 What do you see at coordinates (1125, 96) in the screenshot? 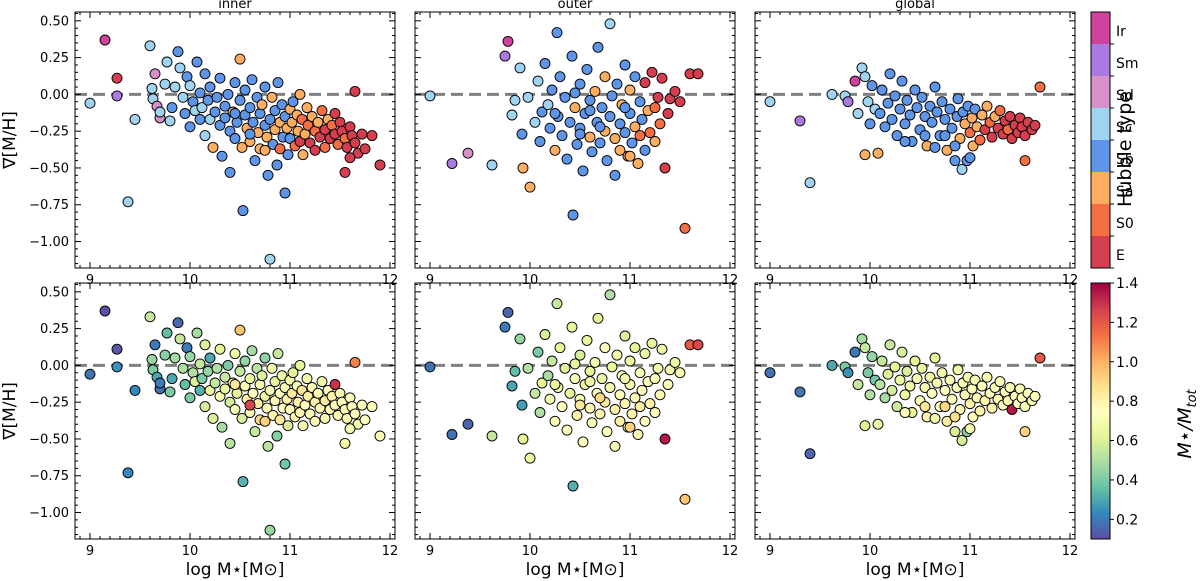
I see `hubble-class-label: Sd` at bounding box center [1125, 96].